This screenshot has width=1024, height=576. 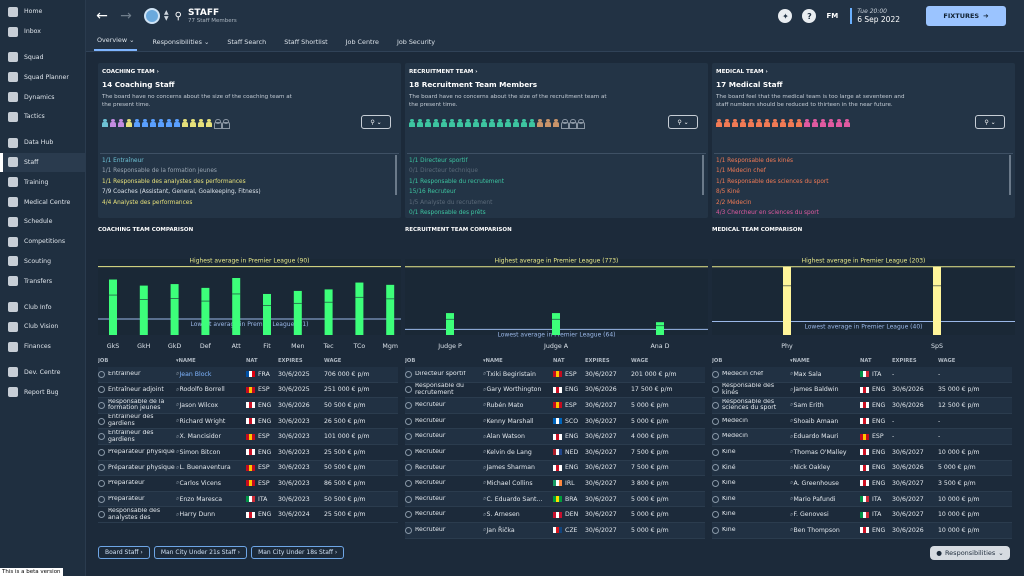 What do you see at coordinates (825, 499) in the screenshot?
I see `name-cell: ⌕ Mario Pafundi` at bounding box center [825, 499].